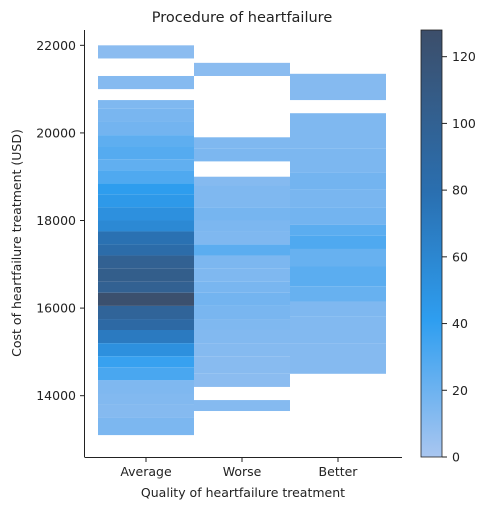 This screenshot has width=488, height=510. What do you see at coordinates (146, 471) in the screenshot?
I see `x-tick-label-average: Average` at bounding box center [146, 471].